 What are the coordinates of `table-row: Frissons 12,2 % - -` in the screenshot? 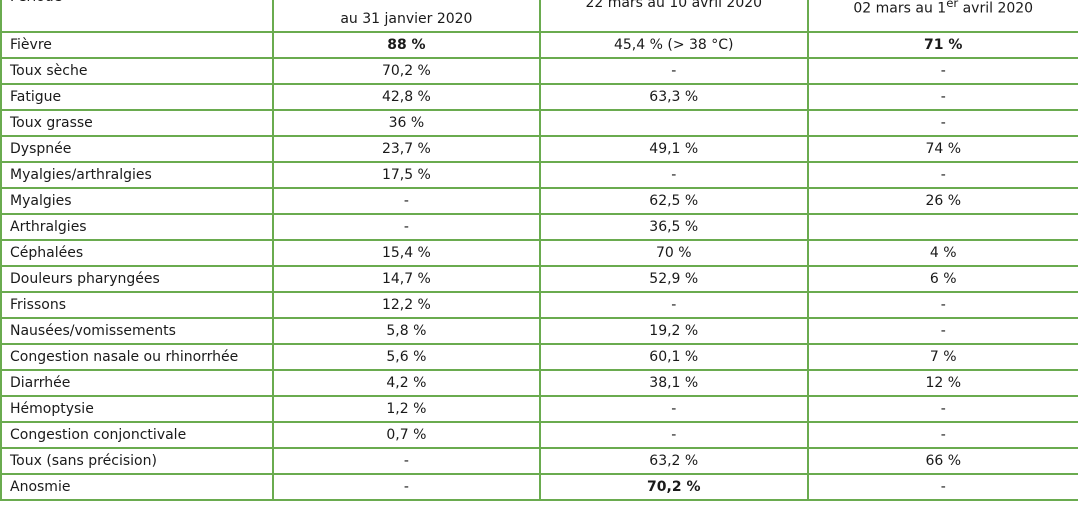 It's located at (539, 305).